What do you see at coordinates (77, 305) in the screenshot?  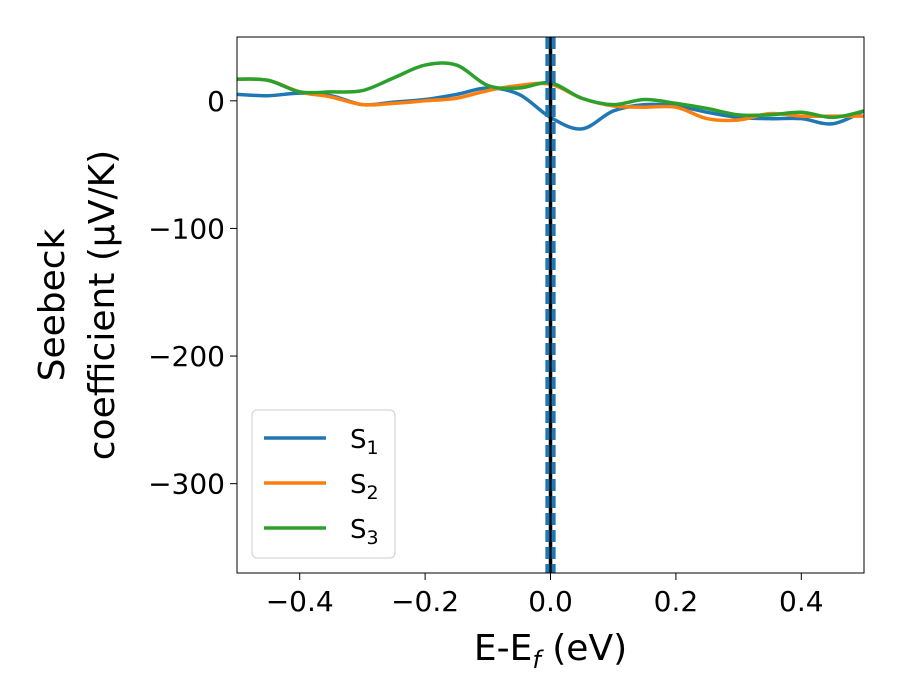 I see `y-axis-title: Seebeck coefficient (μV/K)` at bounding box center [77, 305].